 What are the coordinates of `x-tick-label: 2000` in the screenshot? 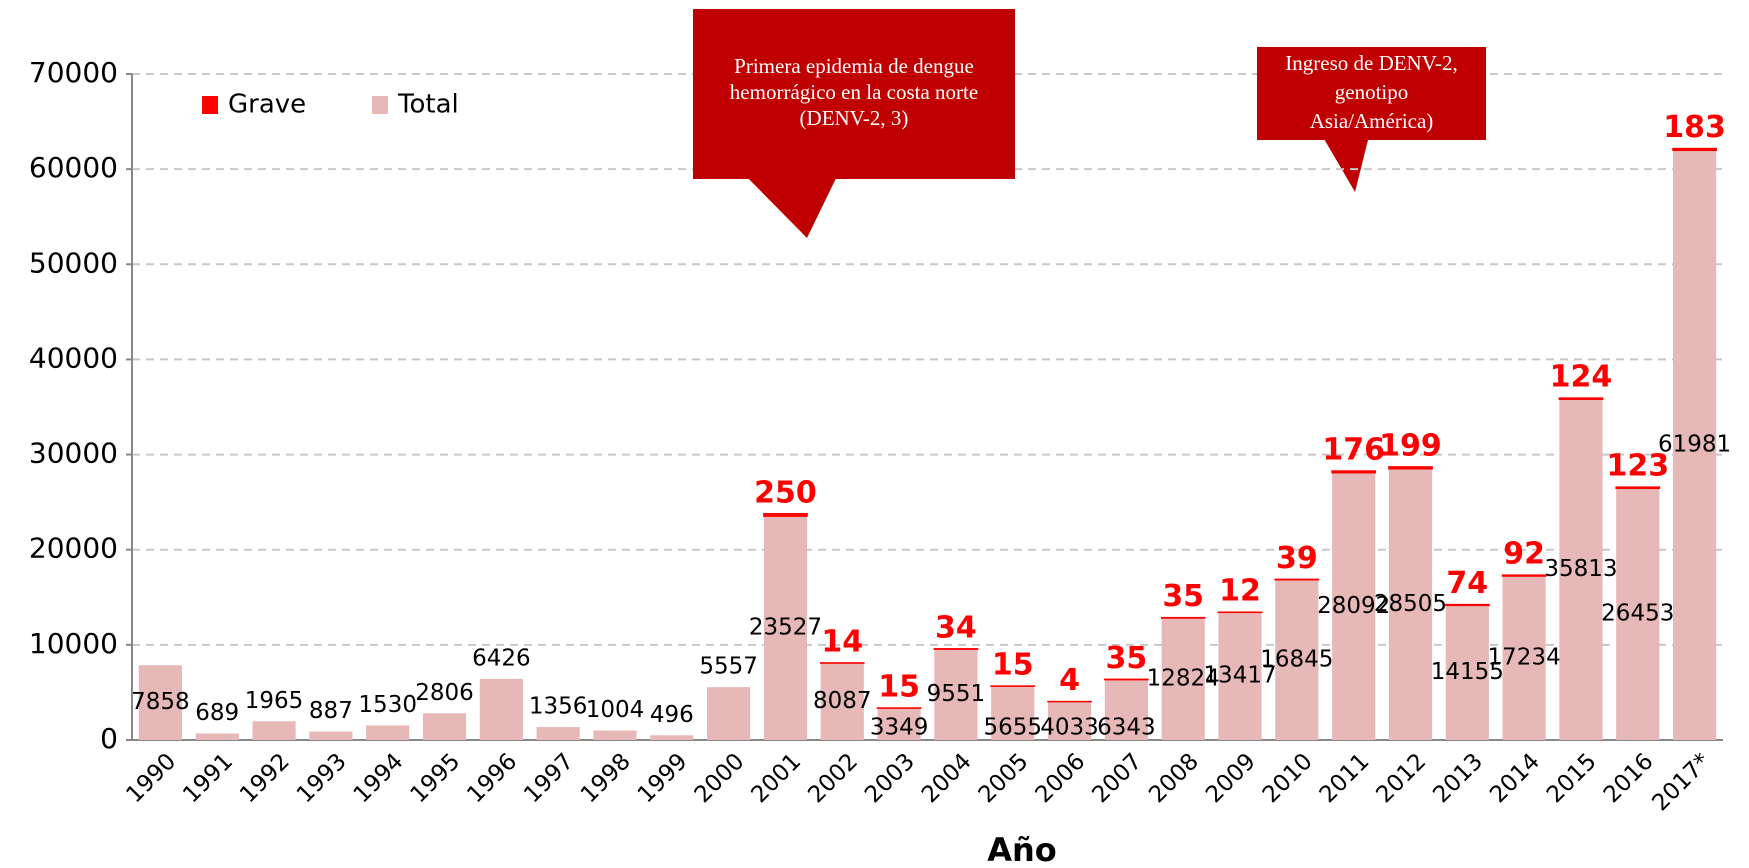 It's located at (720, 778).